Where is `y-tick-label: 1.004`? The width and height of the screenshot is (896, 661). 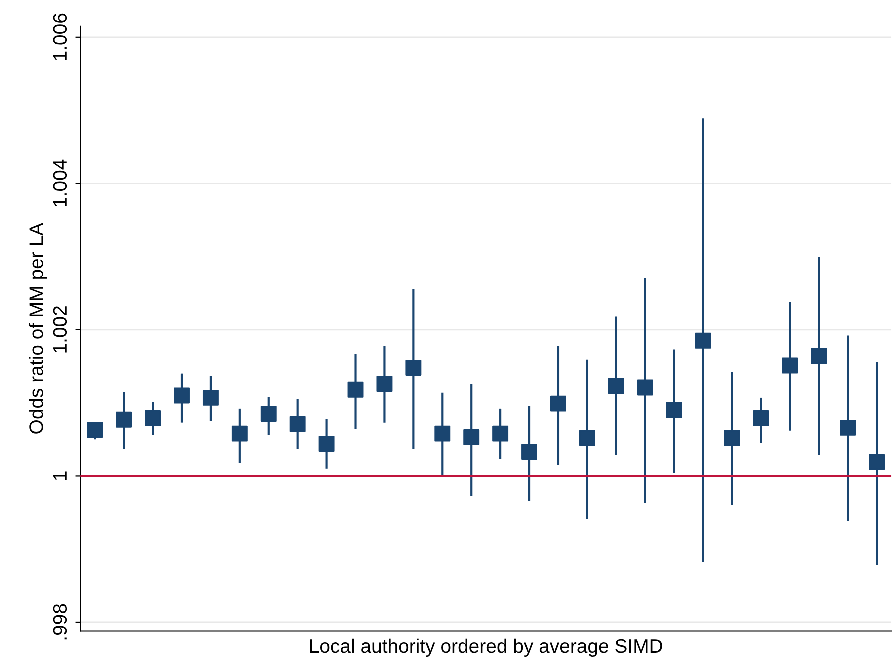 y-tick-label: 1.004 is located at coordinates (60, 183).